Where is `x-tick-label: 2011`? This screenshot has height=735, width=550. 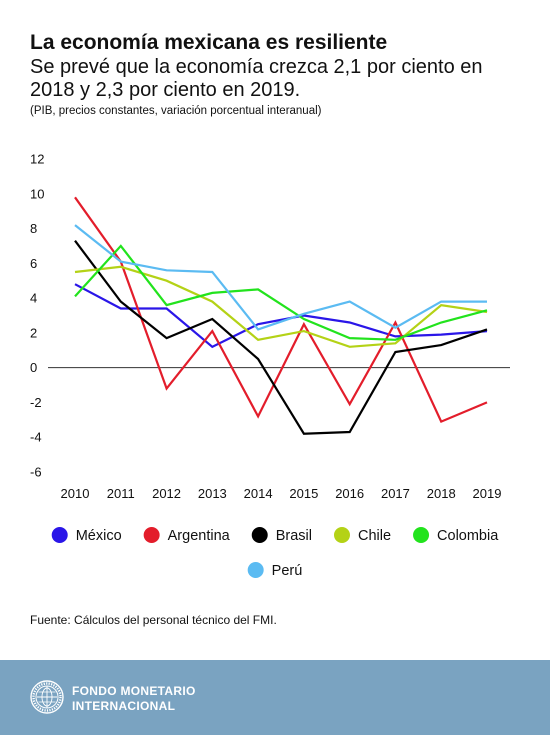 x-tick-label: 2011 is located at coordinates (121, 493).